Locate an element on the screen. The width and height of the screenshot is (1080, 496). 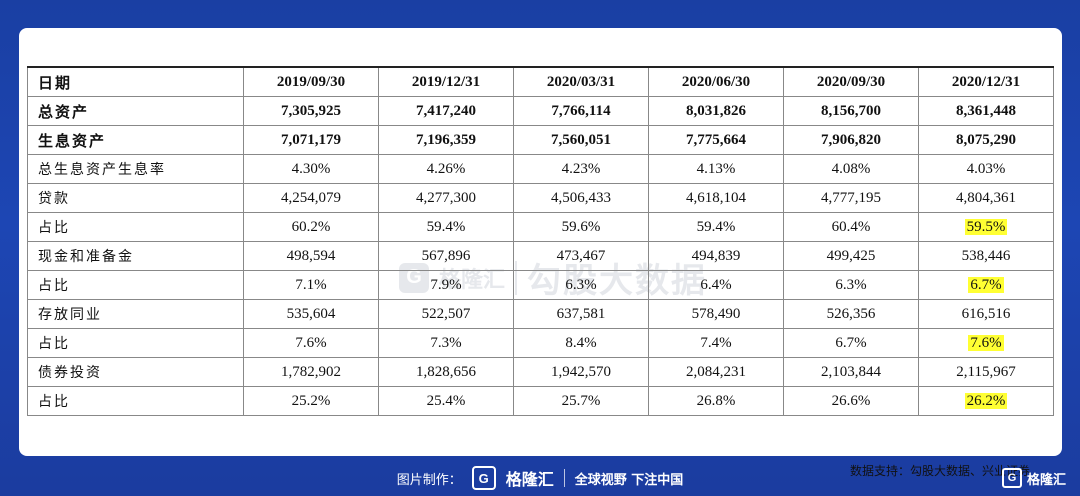
value-cell: 7.1% is located at coordinates (311, 285).